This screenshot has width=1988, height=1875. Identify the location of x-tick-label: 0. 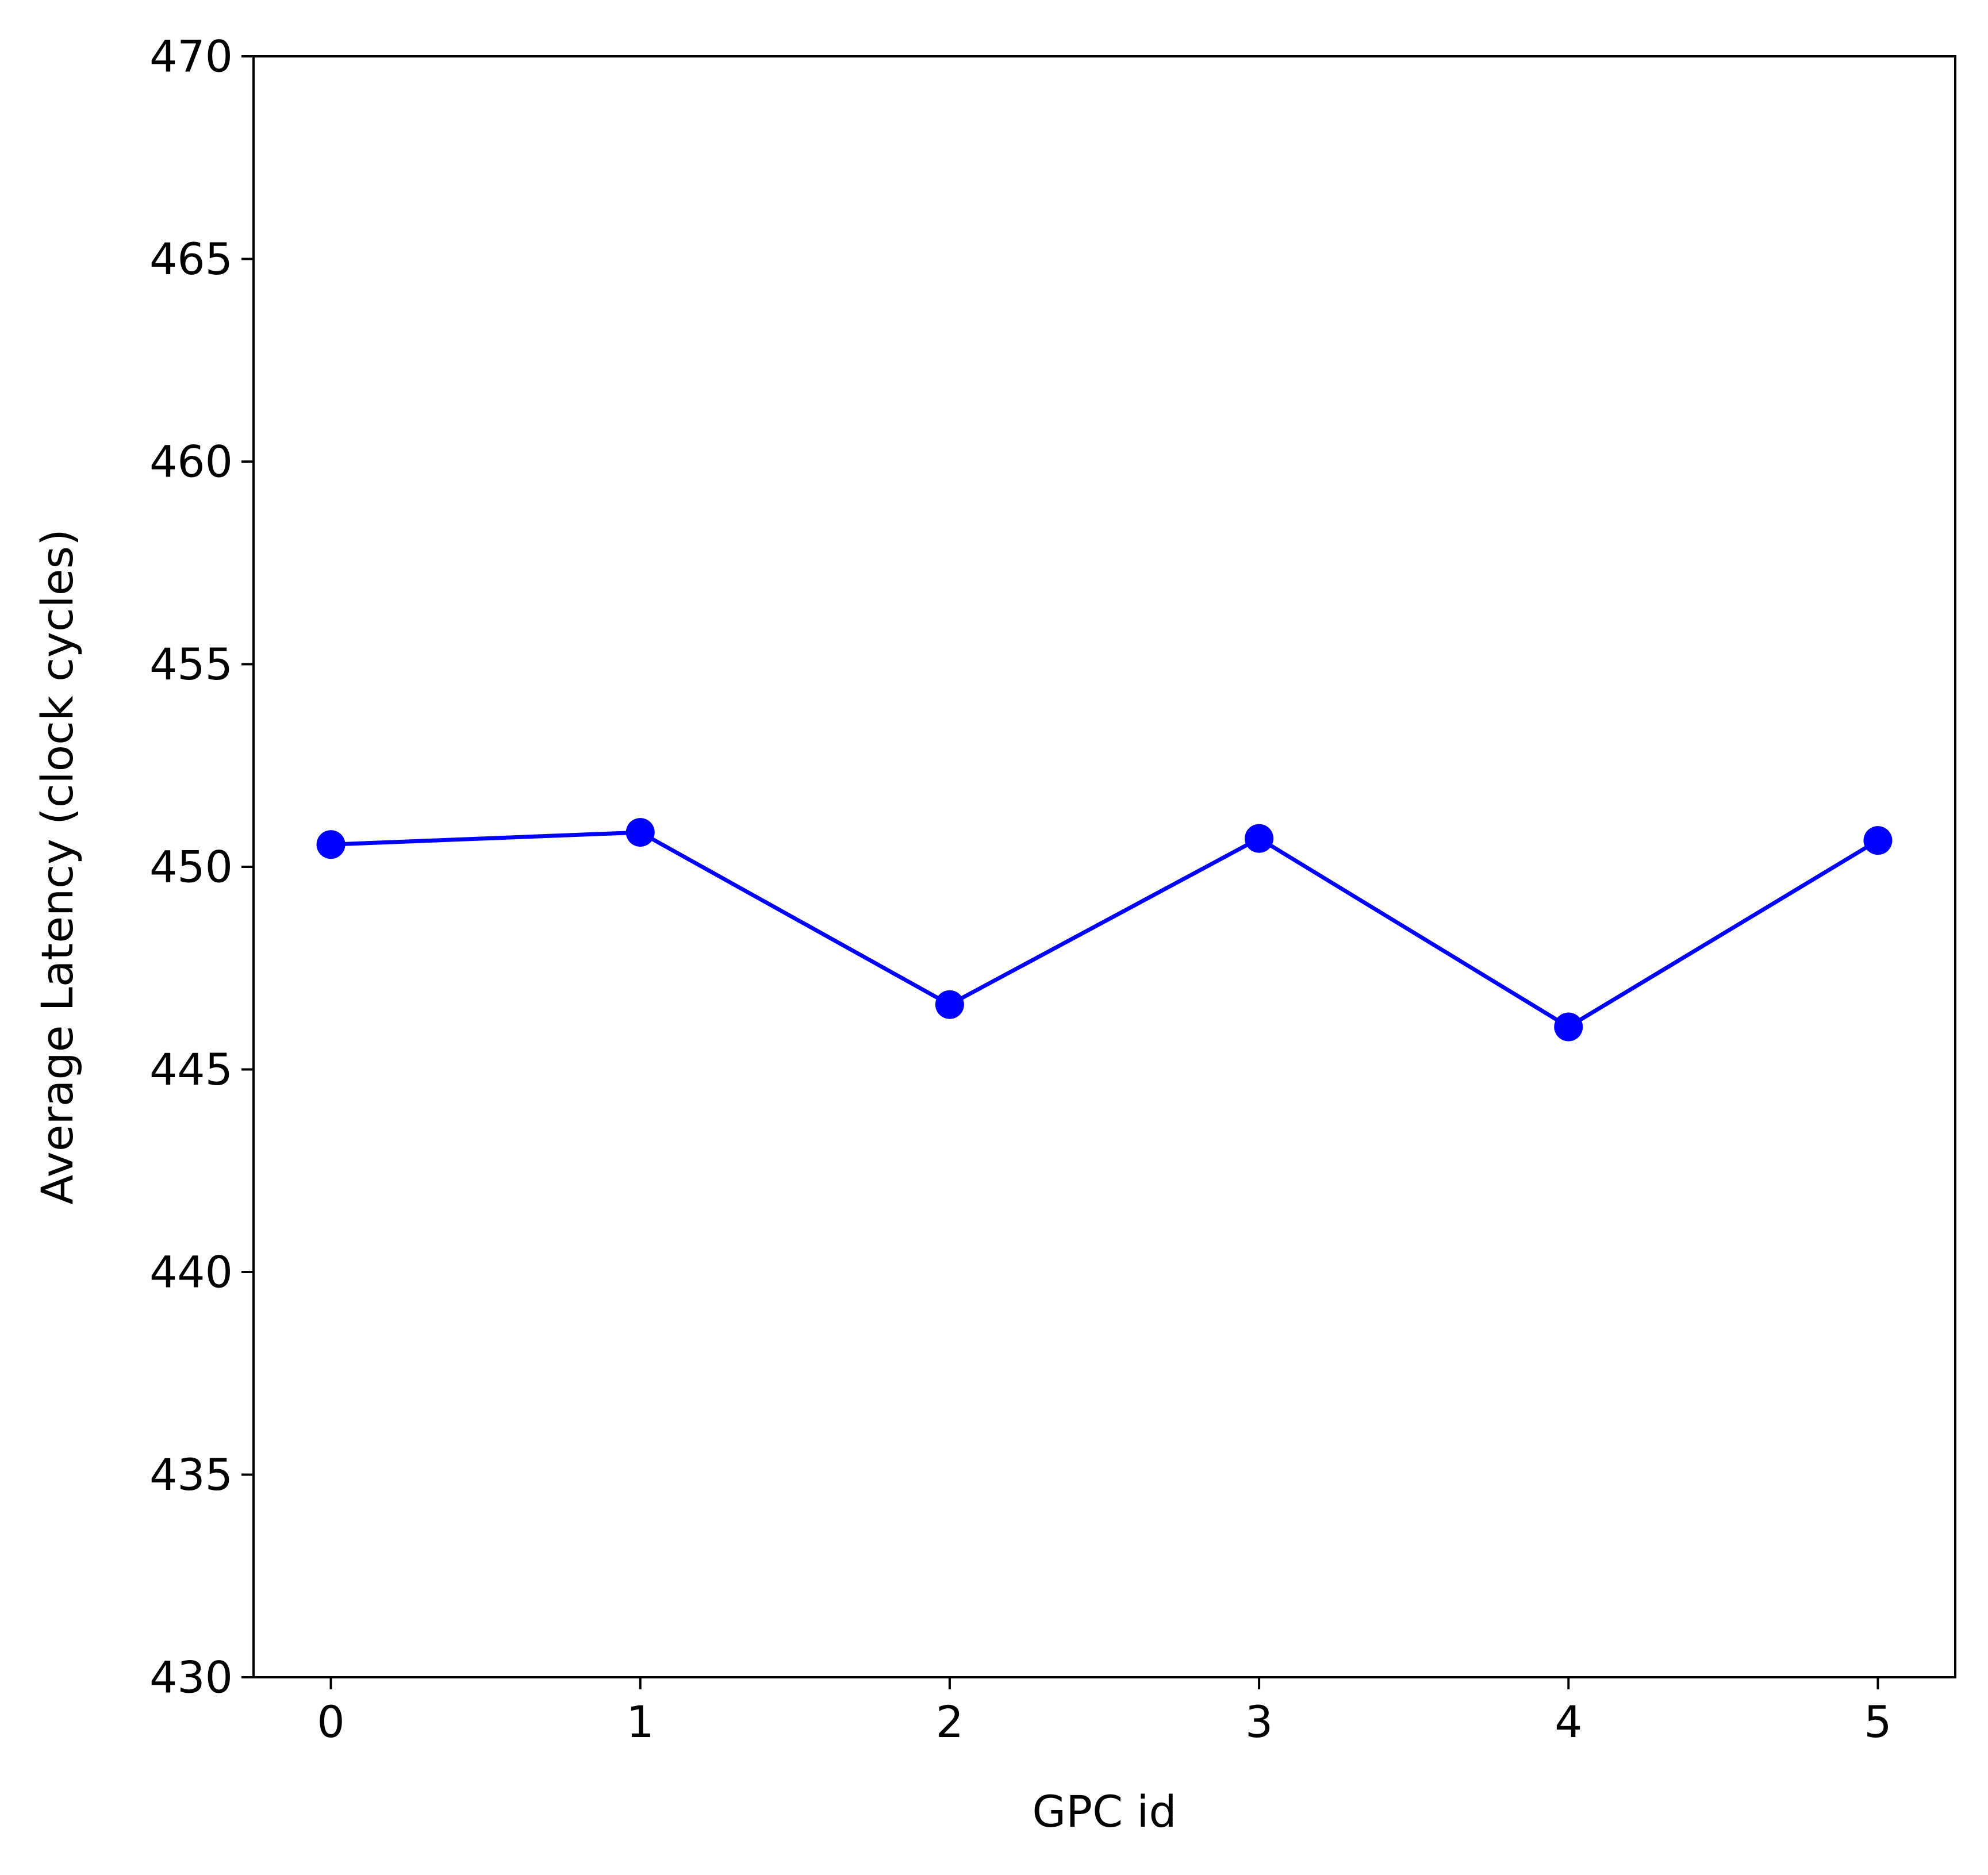
(330, 1721).